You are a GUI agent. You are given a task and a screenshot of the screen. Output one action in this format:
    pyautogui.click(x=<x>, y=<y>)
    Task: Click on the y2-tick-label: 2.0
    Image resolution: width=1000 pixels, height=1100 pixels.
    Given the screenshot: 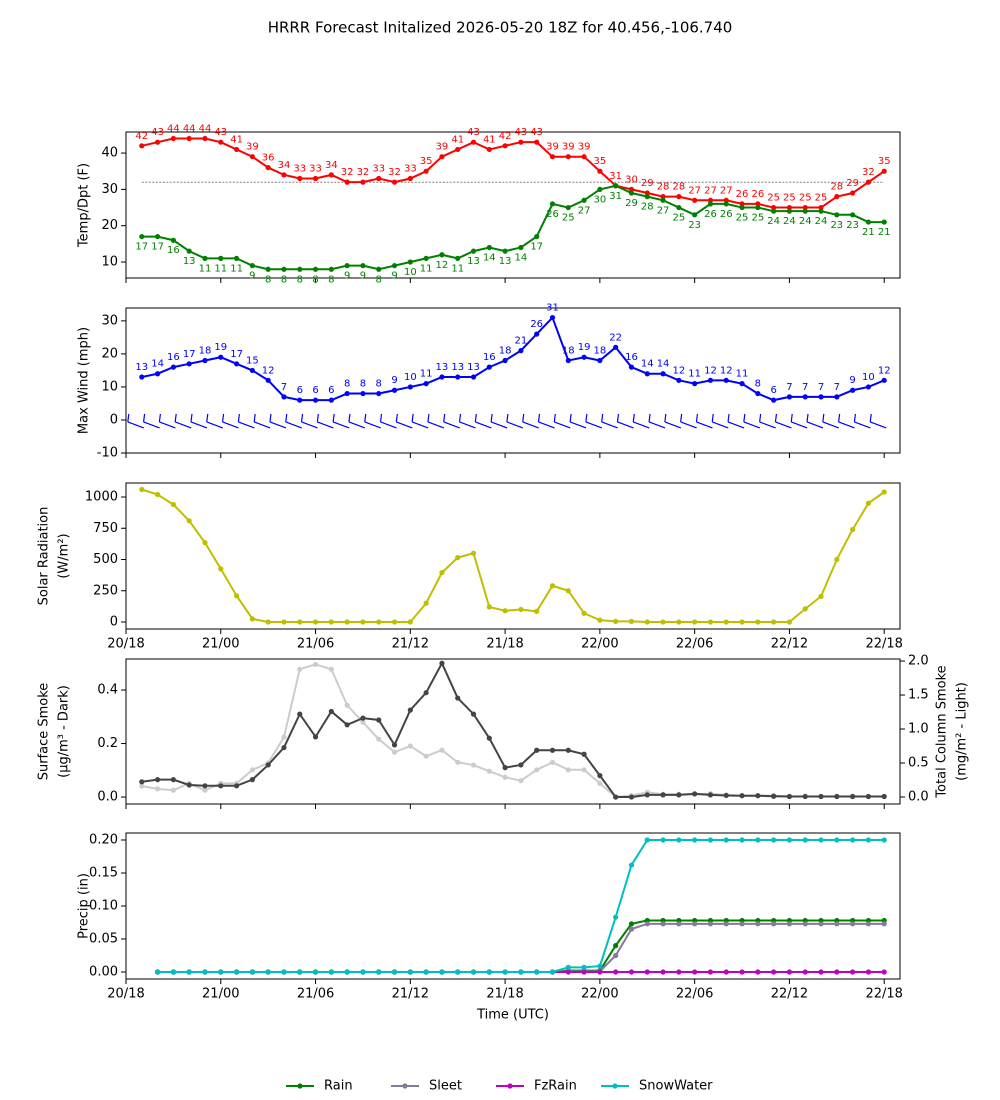 What is the action you would take?
    pyautogui.click(x=918, y=661)
    